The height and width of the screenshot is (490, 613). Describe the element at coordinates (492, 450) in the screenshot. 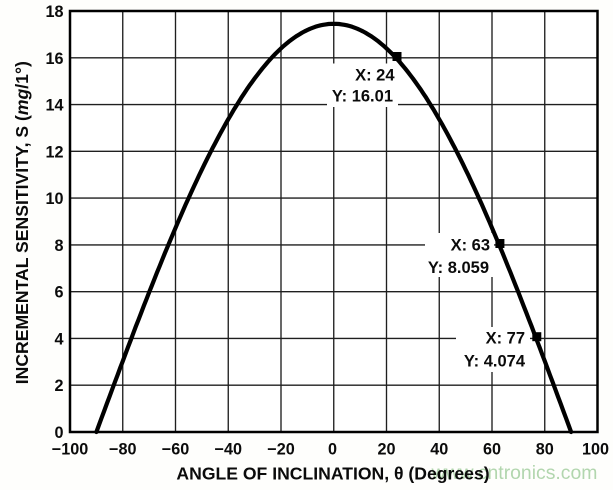

I see `svg-text: 60` at that location.